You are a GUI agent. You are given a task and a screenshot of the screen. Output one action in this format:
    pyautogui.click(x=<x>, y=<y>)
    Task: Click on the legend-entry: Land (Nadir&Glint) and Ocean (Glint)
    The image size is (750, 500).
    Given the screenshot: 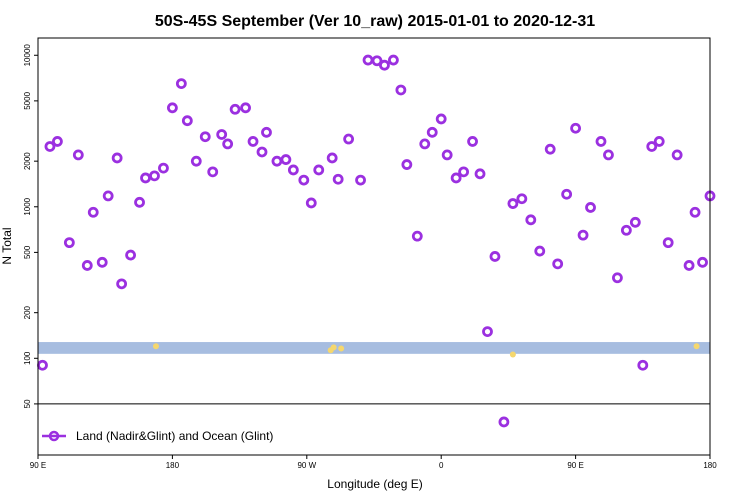 What is the action you would take?
    pyautogui.click(x=174, y=436)
    